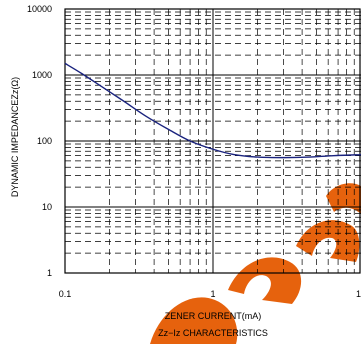 Image resolution: width=361 pixels, height=344 pixels. I want to click on x-tick-label: 0.1, so click(65, 294).